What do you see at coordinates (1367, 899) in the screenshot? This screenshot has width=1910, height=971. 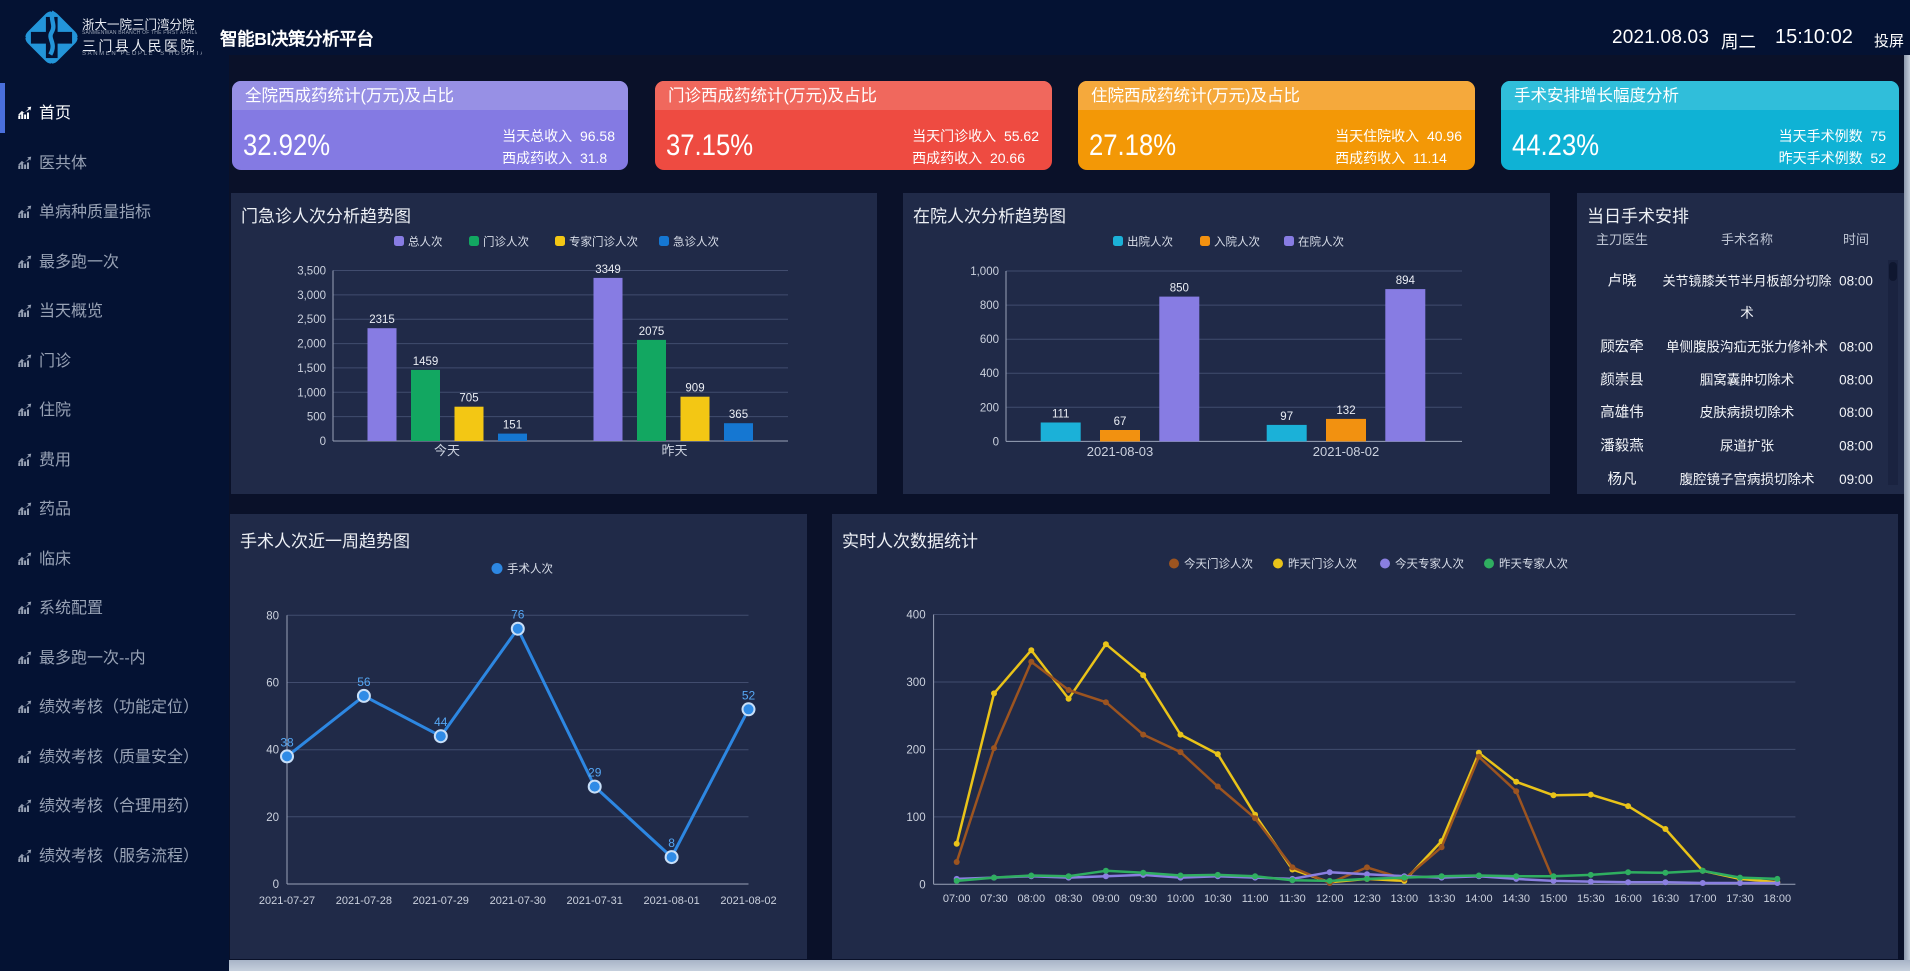 I see `svg-text: 12:30` at bounding box center [1367, 899].